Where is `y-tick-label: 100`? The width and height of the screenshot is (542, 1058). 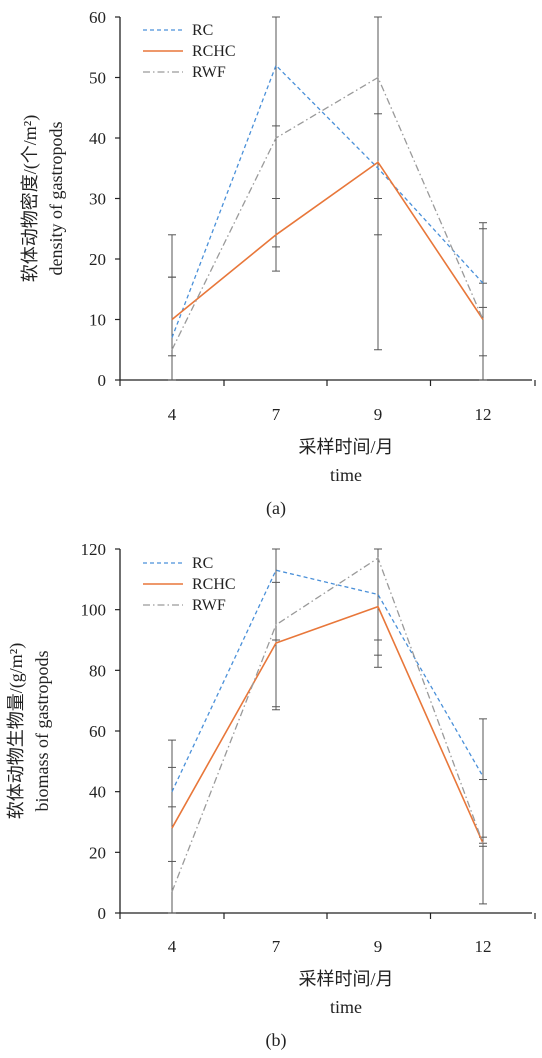
y-tick-label: 100 is located at coordinates (94, 610).